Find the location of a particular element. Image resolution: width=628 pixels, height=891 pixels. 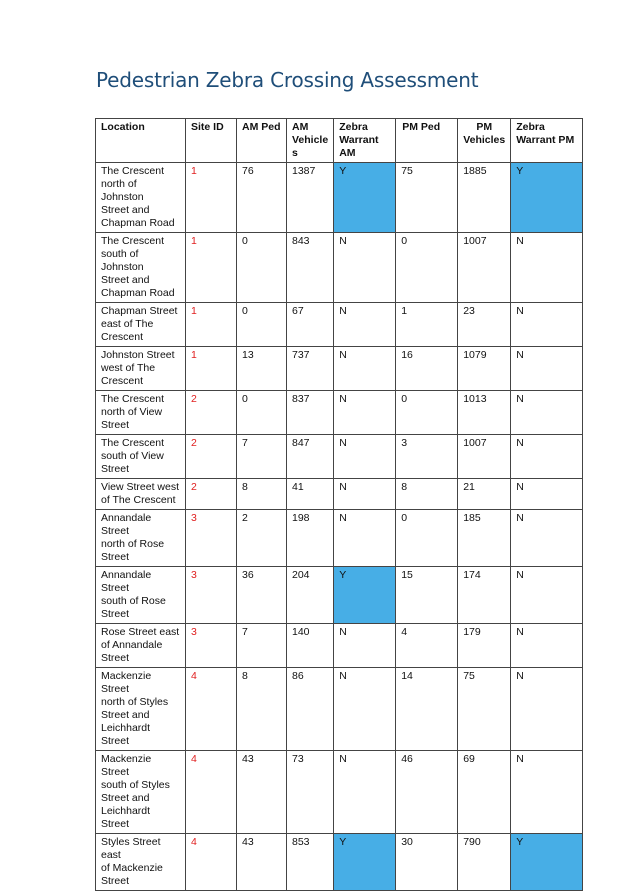

pm-ped-cell: 16 is located at coordinates (427, 368).